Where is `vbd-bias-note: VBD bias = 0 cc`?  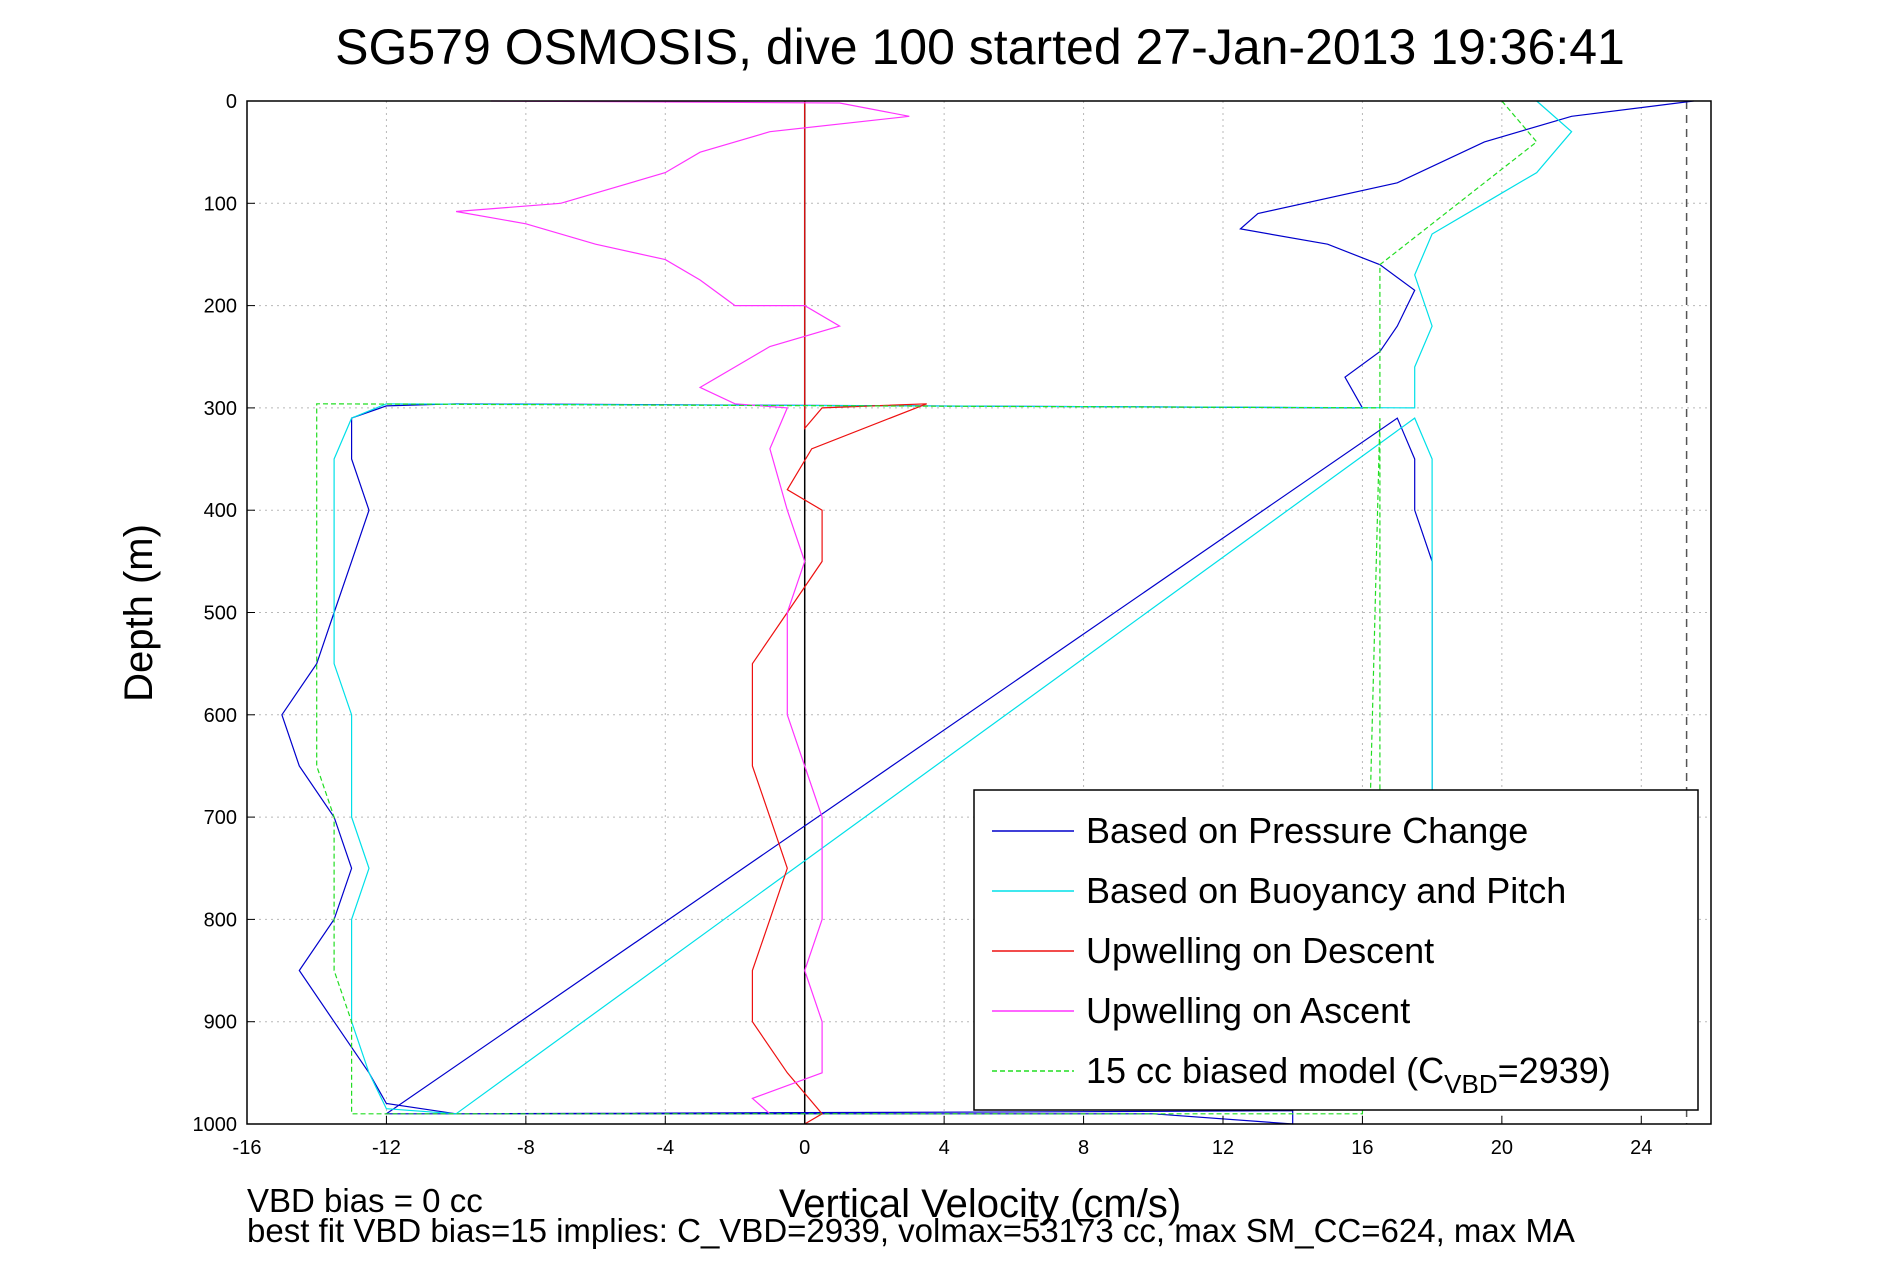
vbd-bias-note: VBD bias = 0 cc is located at coordinates (365, 1200).